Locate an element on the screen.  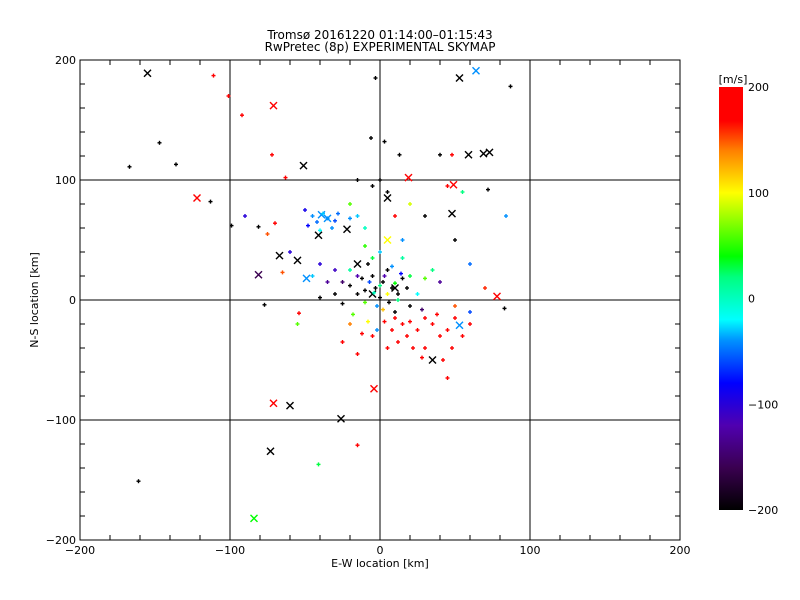
colorbar-tick-label: 0 is located at coordinates (751, 299).